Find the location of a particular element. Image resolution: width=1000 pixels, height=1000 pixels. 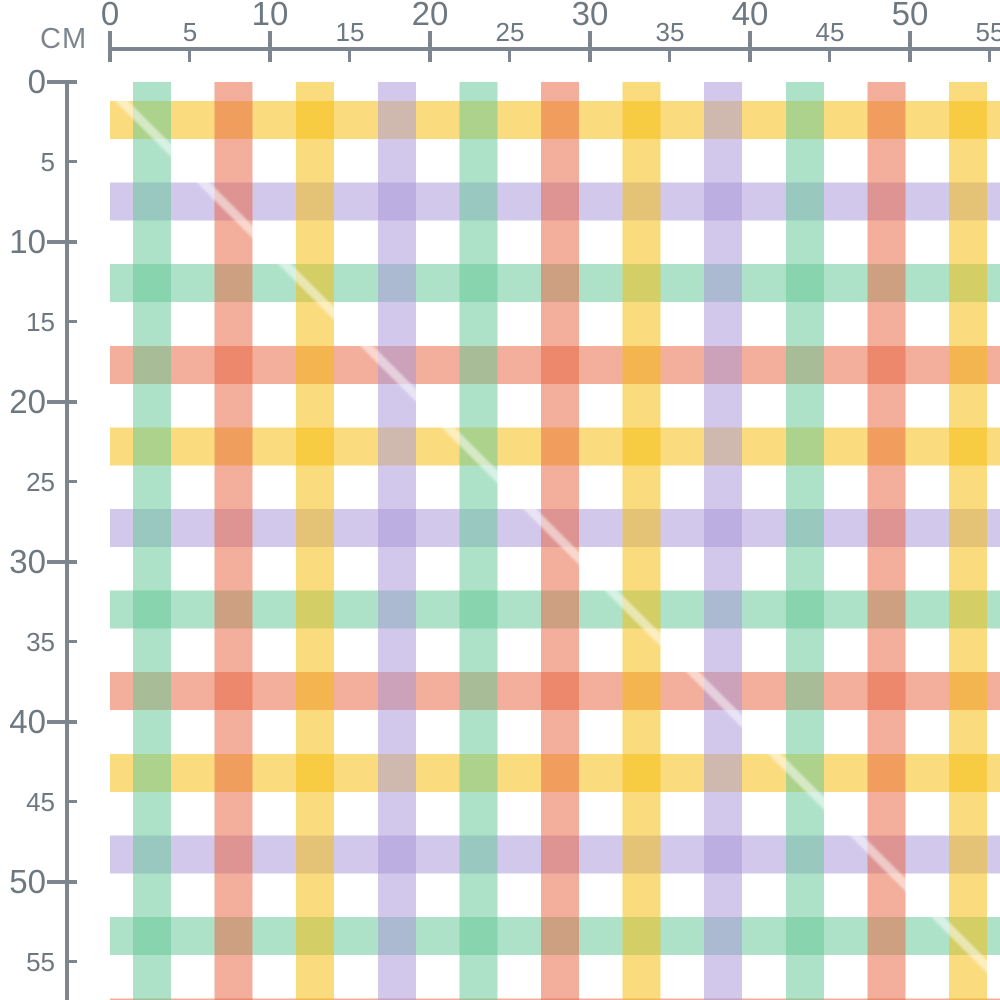

horizontal-ruler-line is located at coordinates (554, 49).